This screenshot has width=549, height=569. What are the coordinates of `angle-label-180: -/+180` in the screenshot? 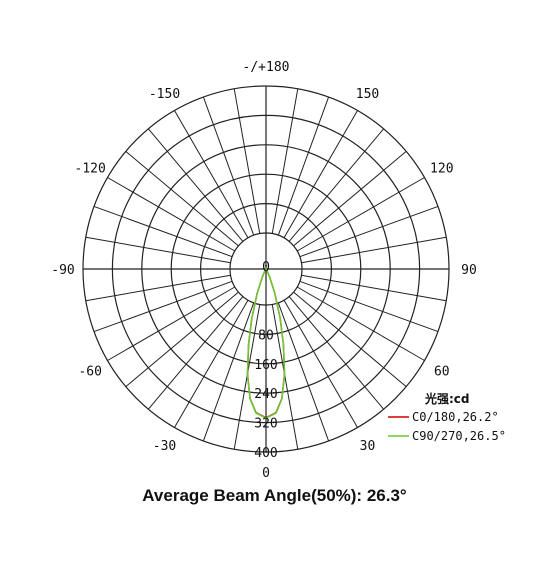 It's located at (266, 67).